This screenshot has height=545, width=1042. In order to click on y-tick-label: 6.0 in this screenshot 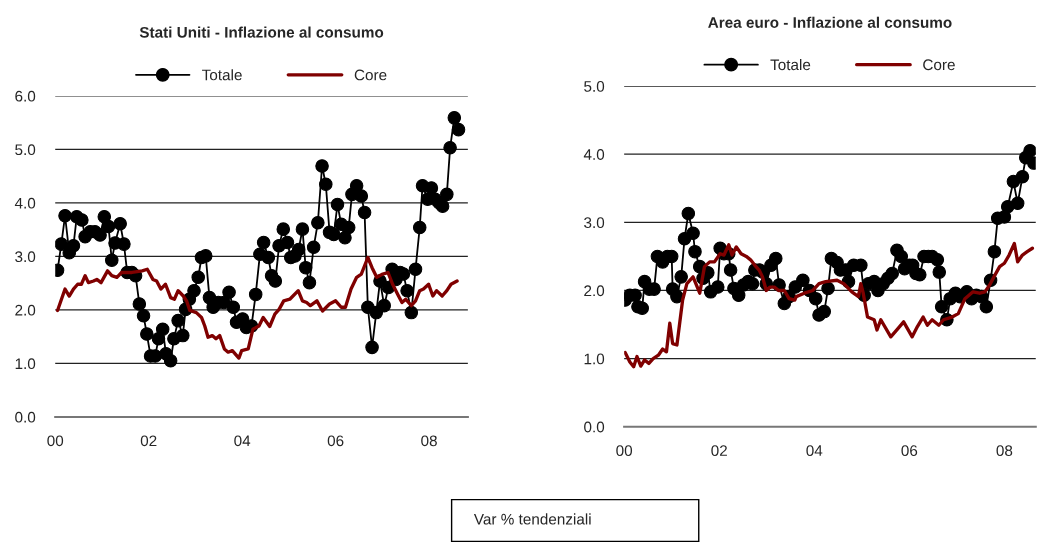, I will do `click(25, 96)`.